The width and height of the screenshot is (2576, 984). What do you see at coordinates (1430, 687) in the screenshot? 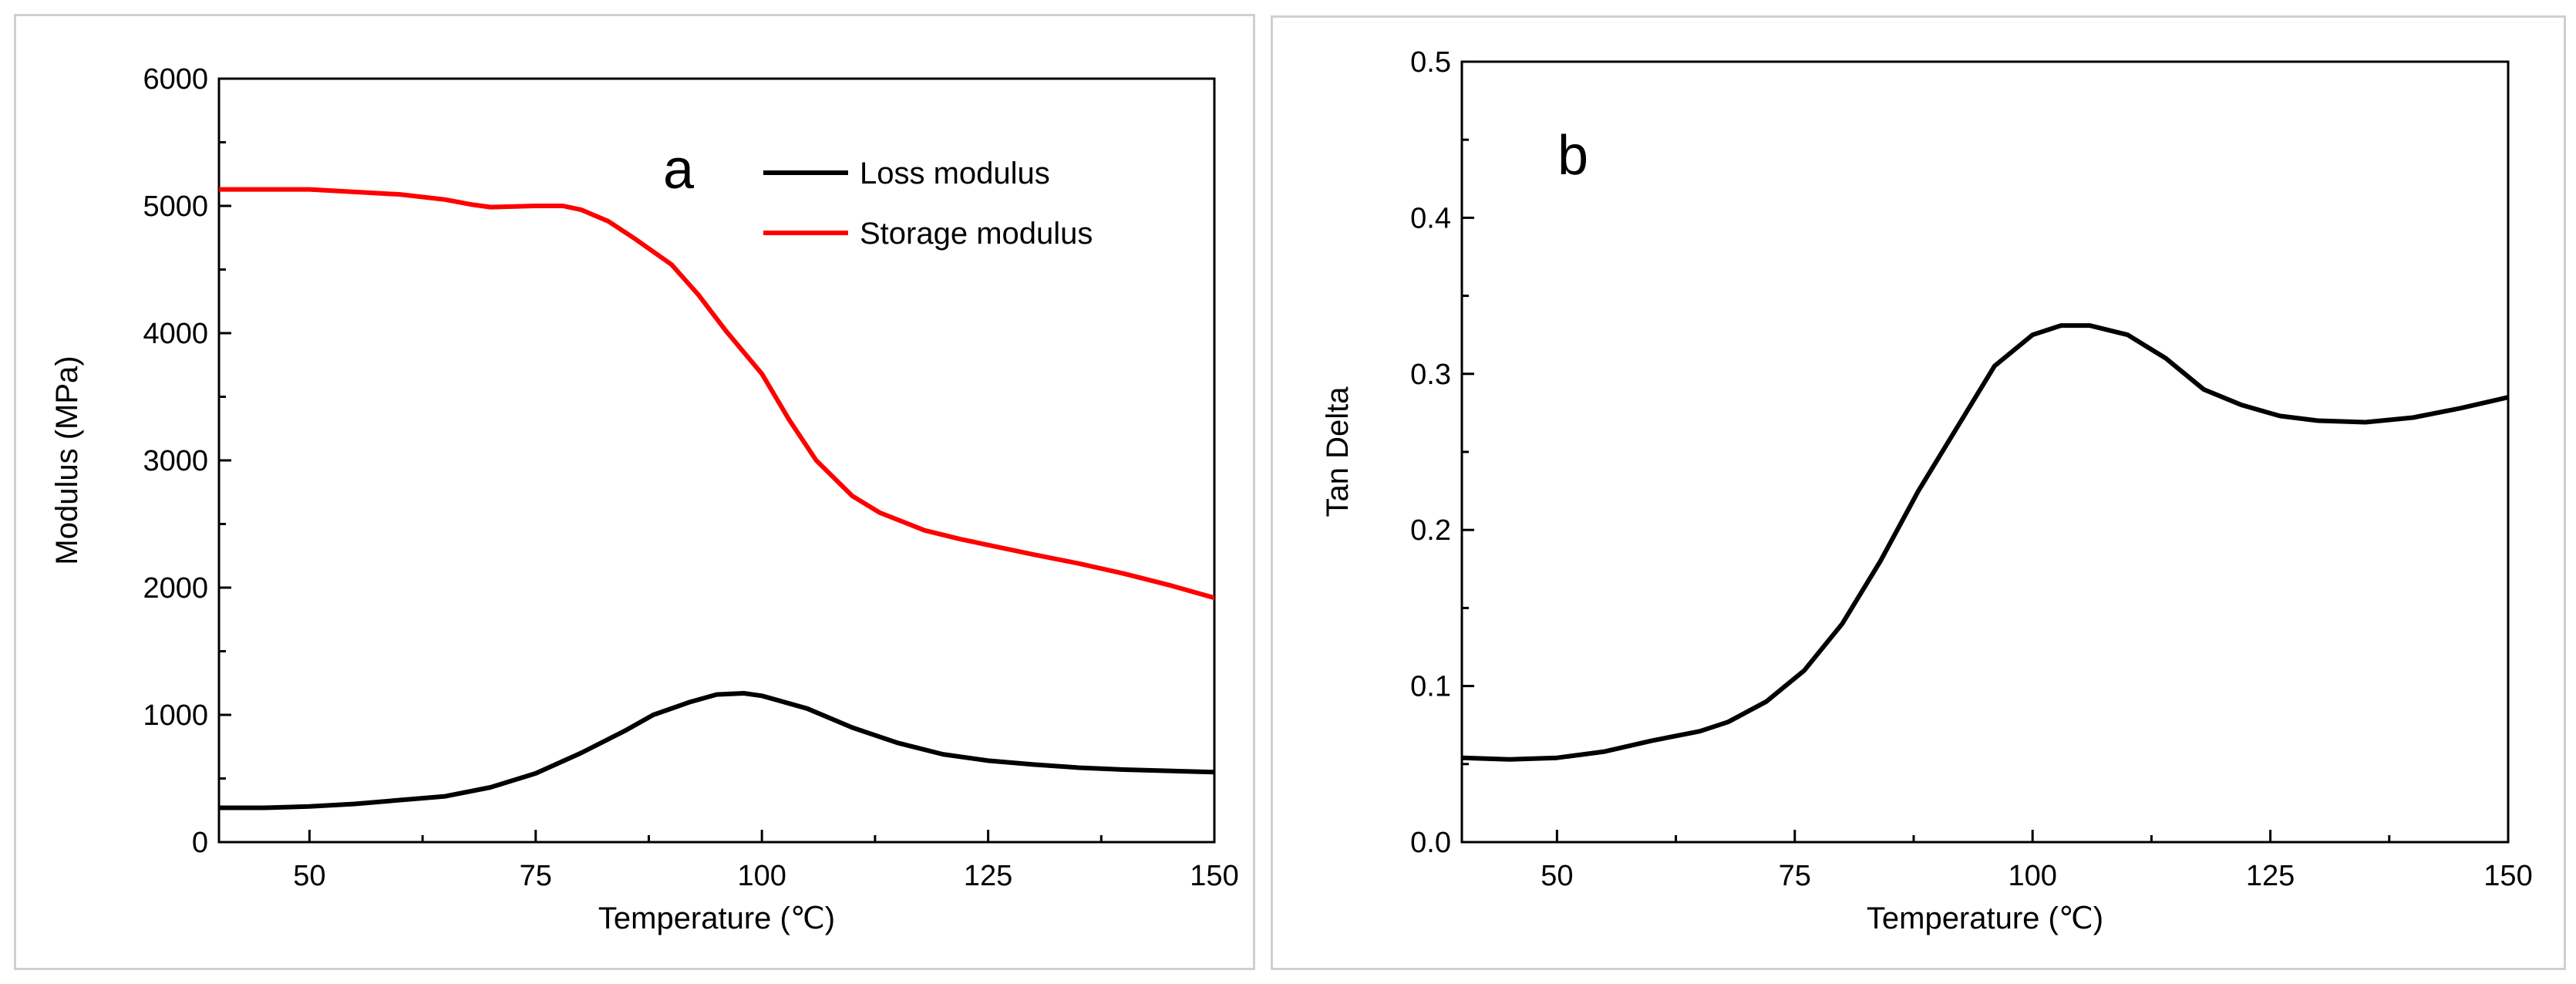
I see `chart-b-y-tick-label: 0.1` at bounding box center [1430, 687].